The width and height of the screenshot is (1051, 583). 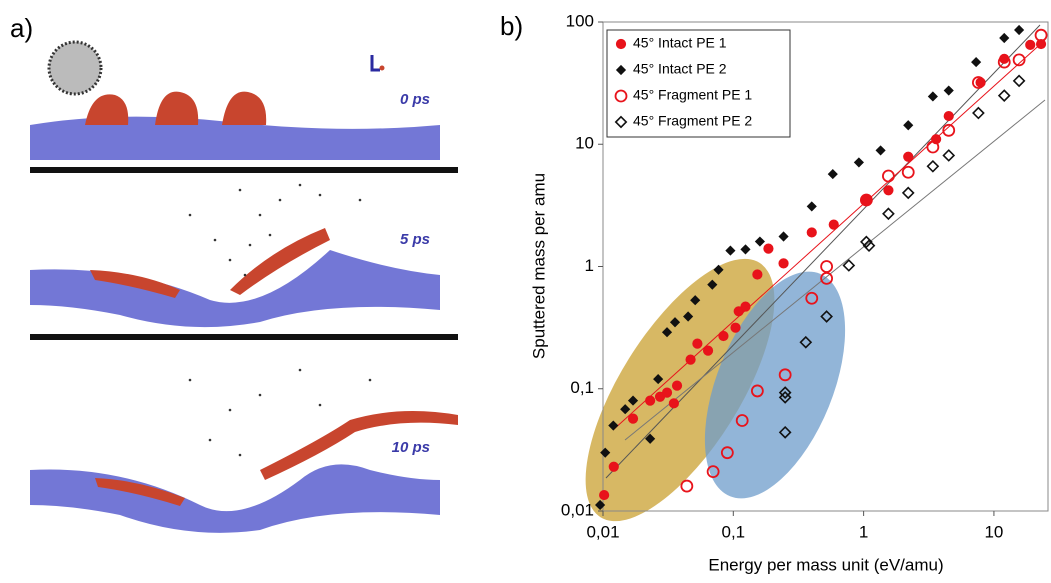 I want to click on y-tick-label: 1, so click(x=589, y=265).